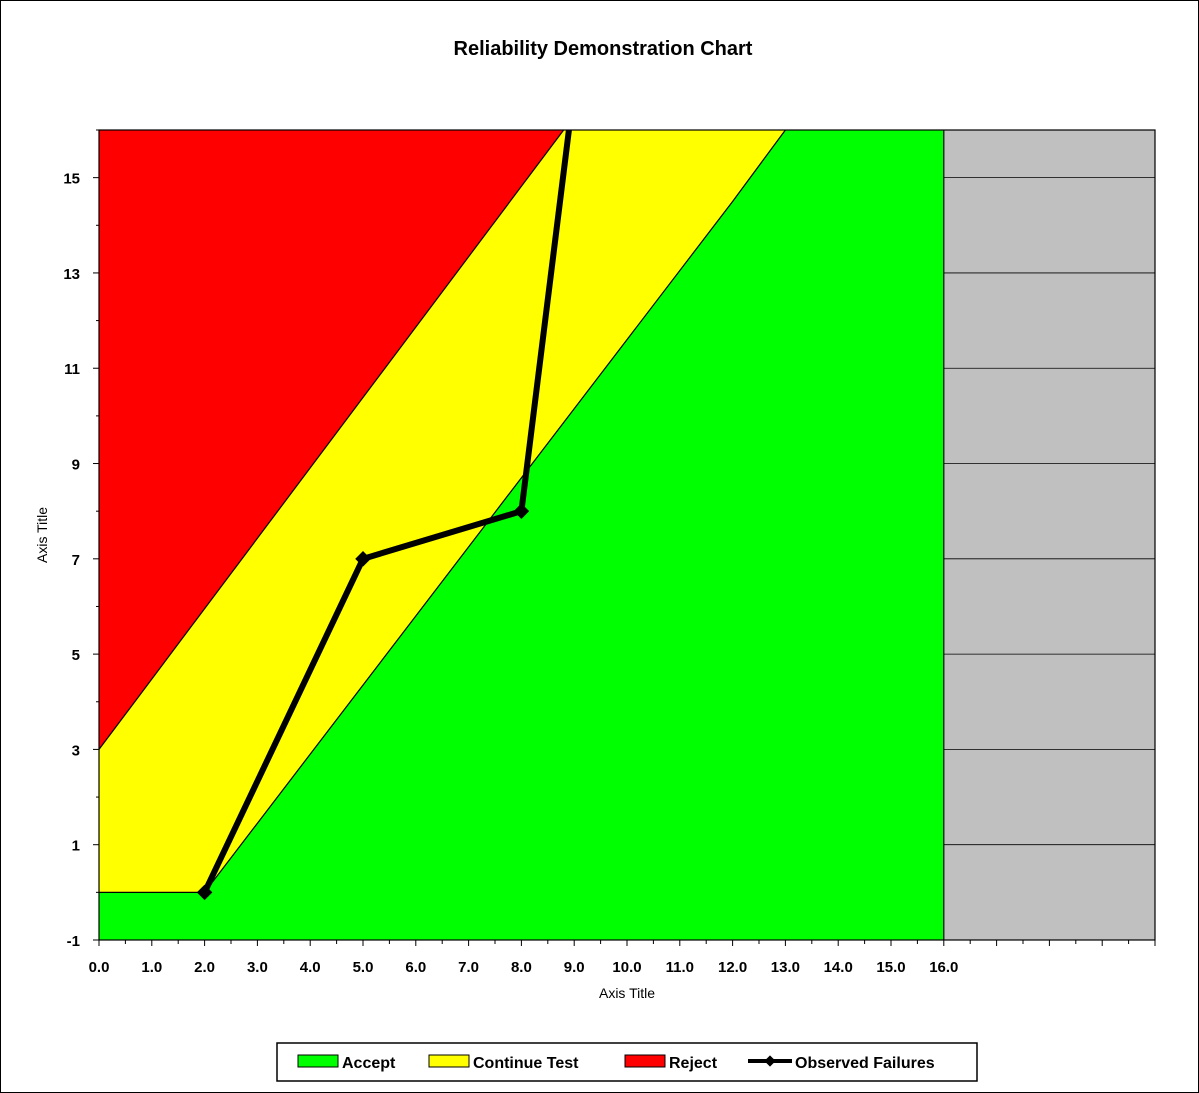  Describe the element at coordinates (645, 1061) in the screenshot. I see `legend-swatch-reject` at that location.